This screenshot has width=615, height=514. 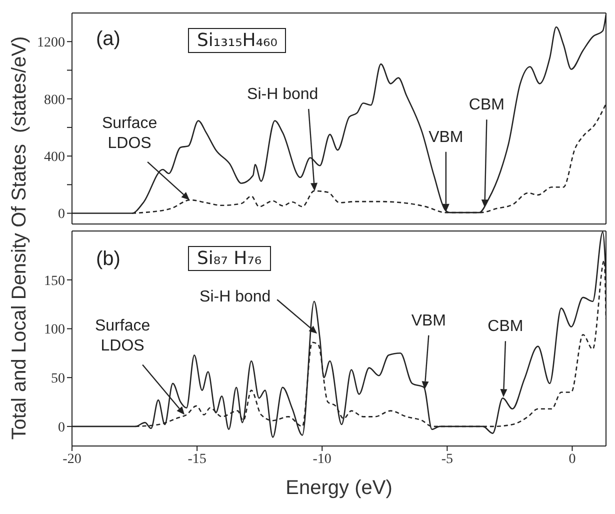 What do you see at coordinates (54, 100) in the screenshot?
I see `y-tick-label: 800` at bounding box center [54, 100].